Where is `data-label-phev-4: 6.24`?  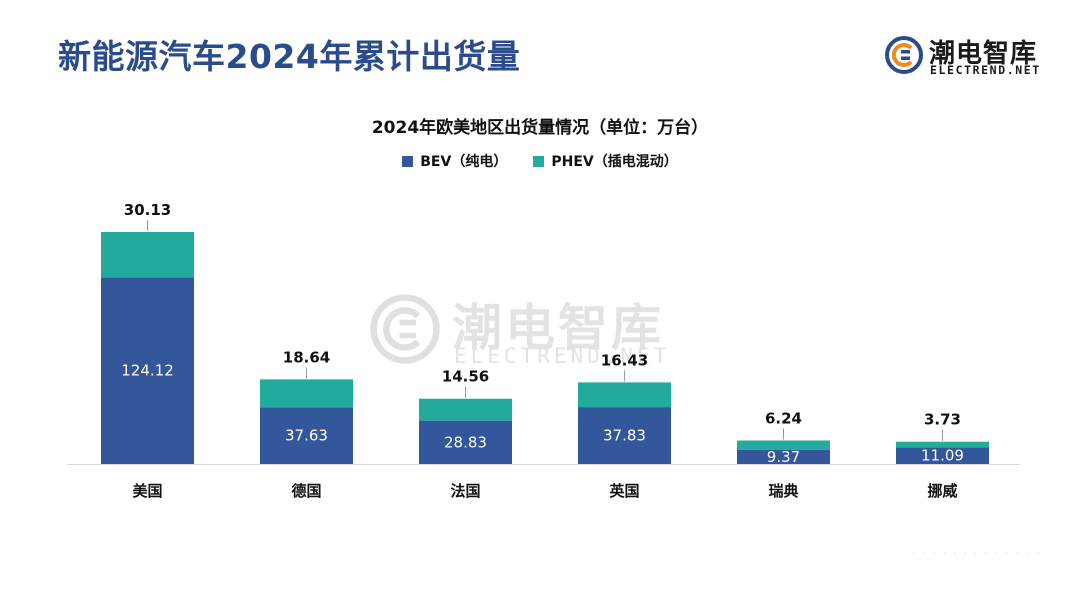
data-label-phev-4: 6.24 is located at coordinates (783, 419).